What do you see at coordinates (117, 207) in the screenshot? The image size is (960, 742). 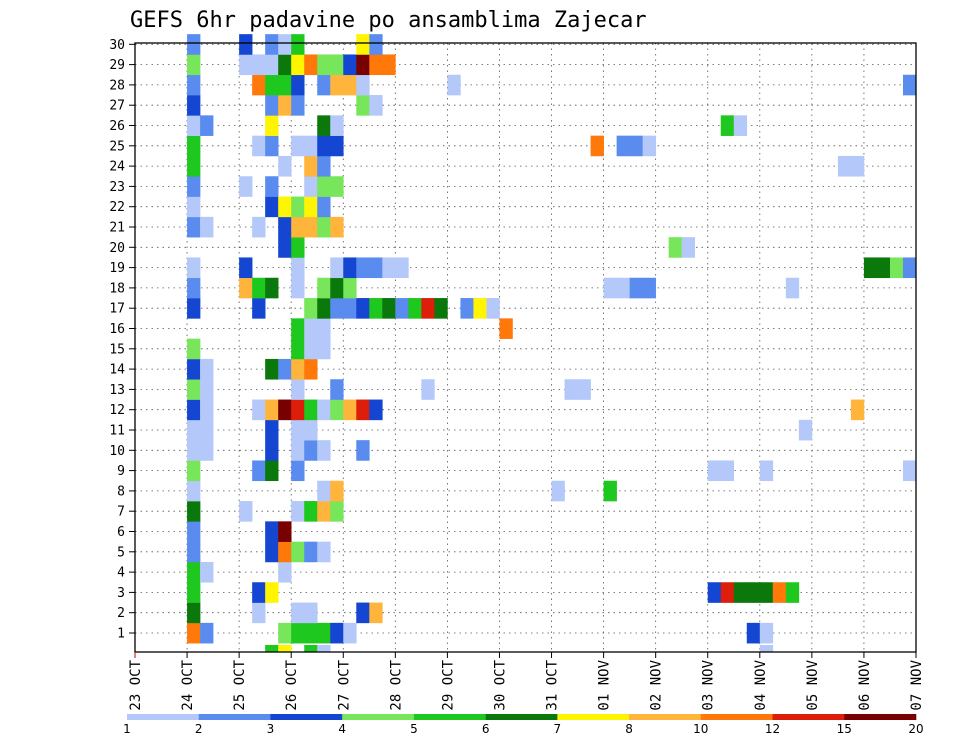 I see `y-tick-label: 22` at bounding box center [117, 207].